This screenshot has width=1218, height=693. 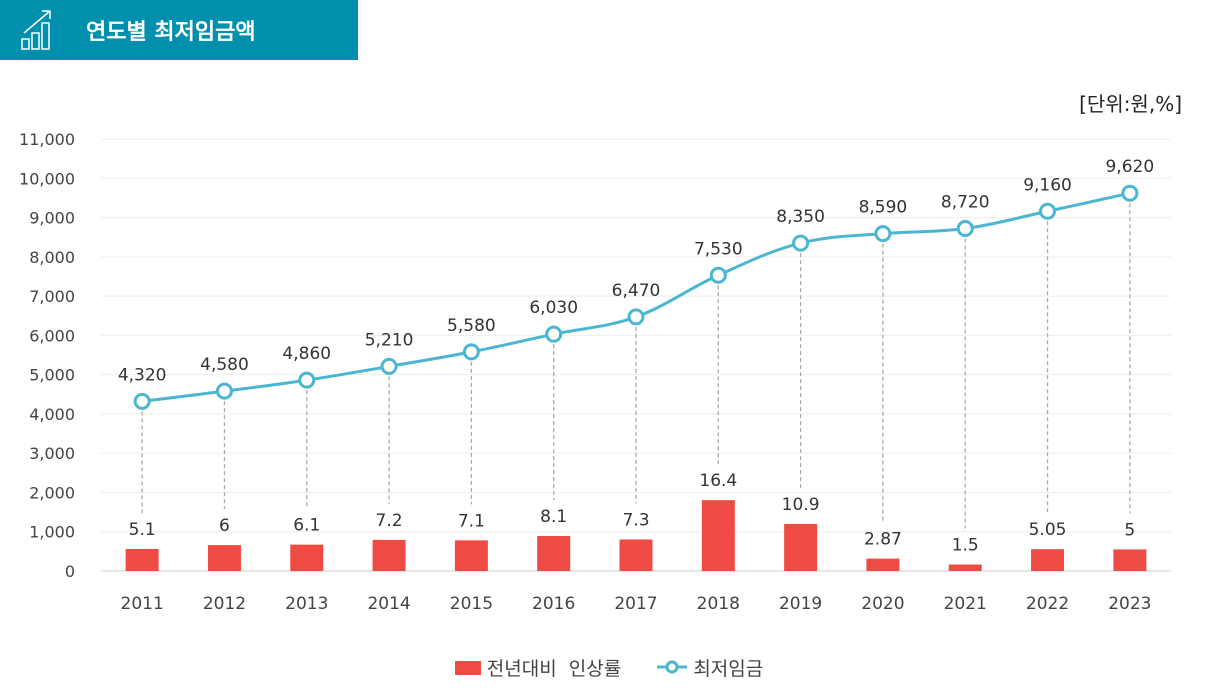 What do you see at coordinates (389, 340) in the screenshot?
I see `line-data-label: 5,210` at bounding box center [389, 340].